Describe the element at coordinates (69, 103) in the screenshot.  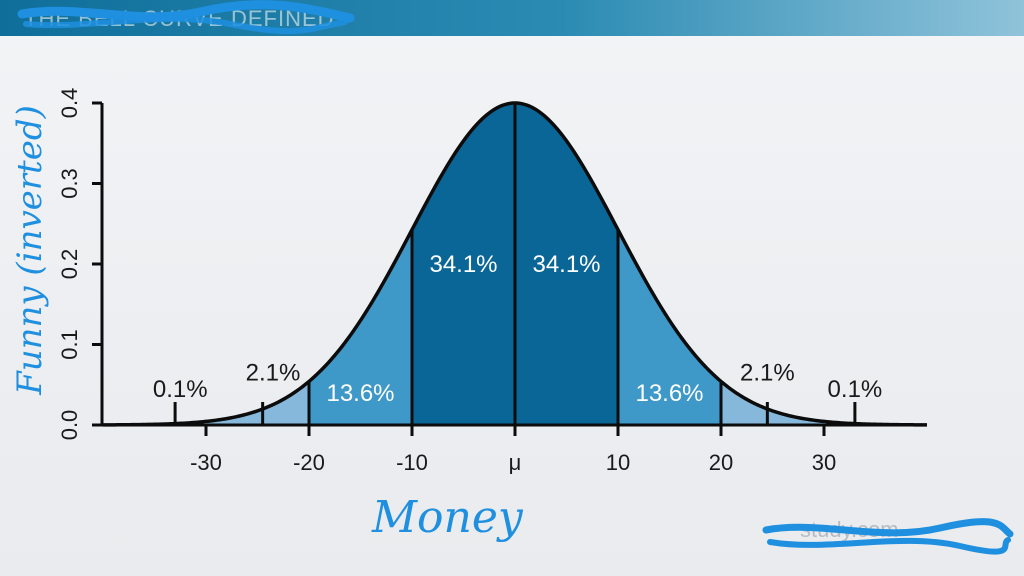
I see `y-tick-label: 0.4` at that location.